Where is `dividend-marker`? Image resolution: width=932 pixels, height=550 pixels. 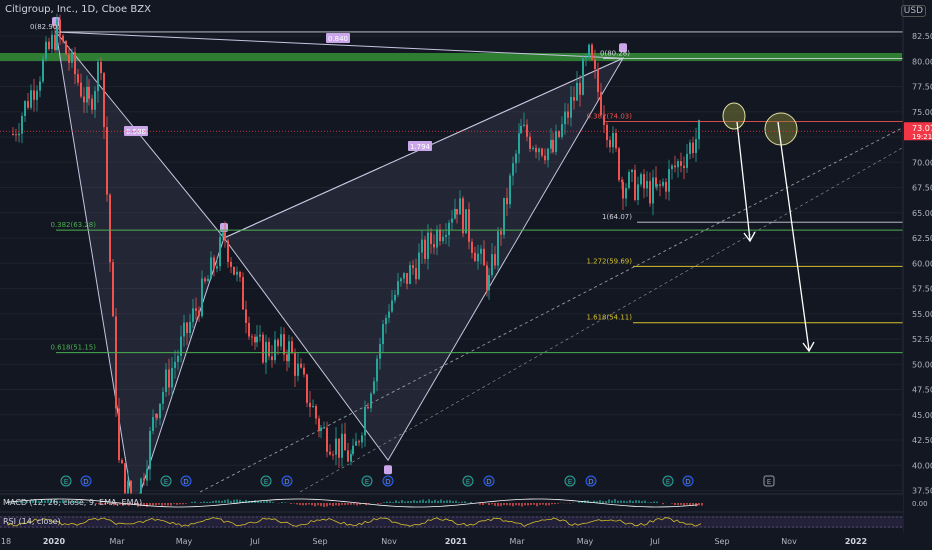
dividend-marker is located at coordinates (769, 481).